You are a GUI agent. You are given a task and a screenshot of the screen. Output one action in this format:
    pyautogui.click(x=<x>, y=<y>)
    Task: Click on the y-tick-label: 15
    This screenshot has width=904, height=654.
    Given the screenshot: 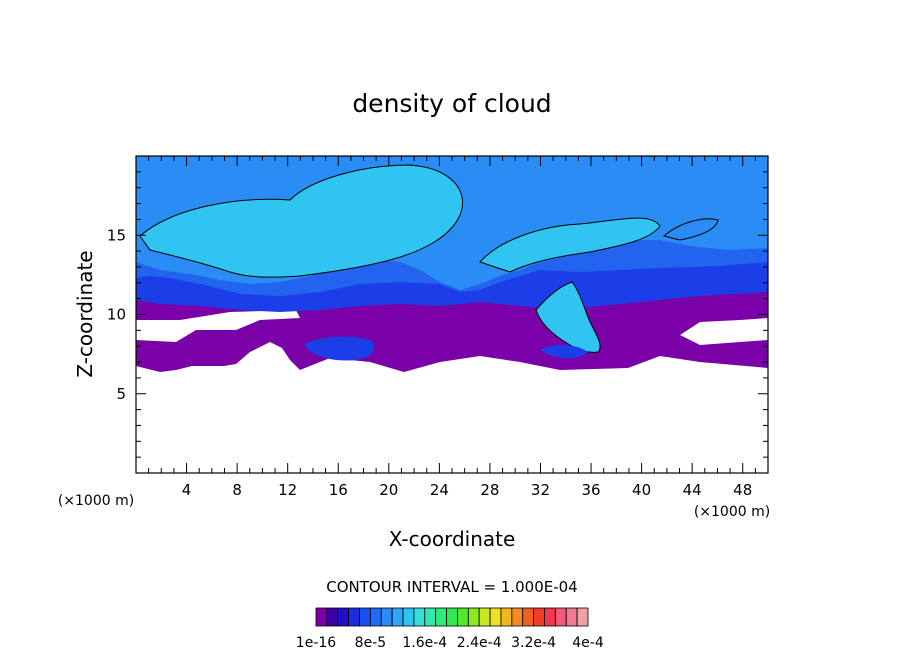 What is the action you would take?
    pyautogui.click(x=116, y=235)
    